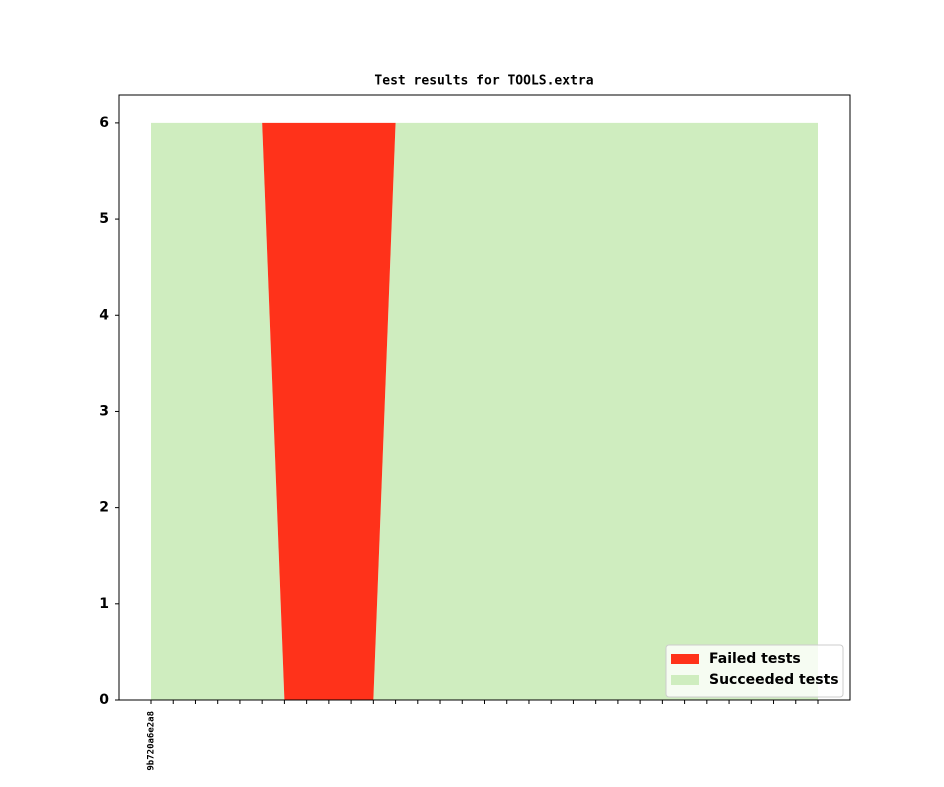 The width and height of the screenshot is (944, 787). I want to click on y-tick-label: 6, so click(104, 123).